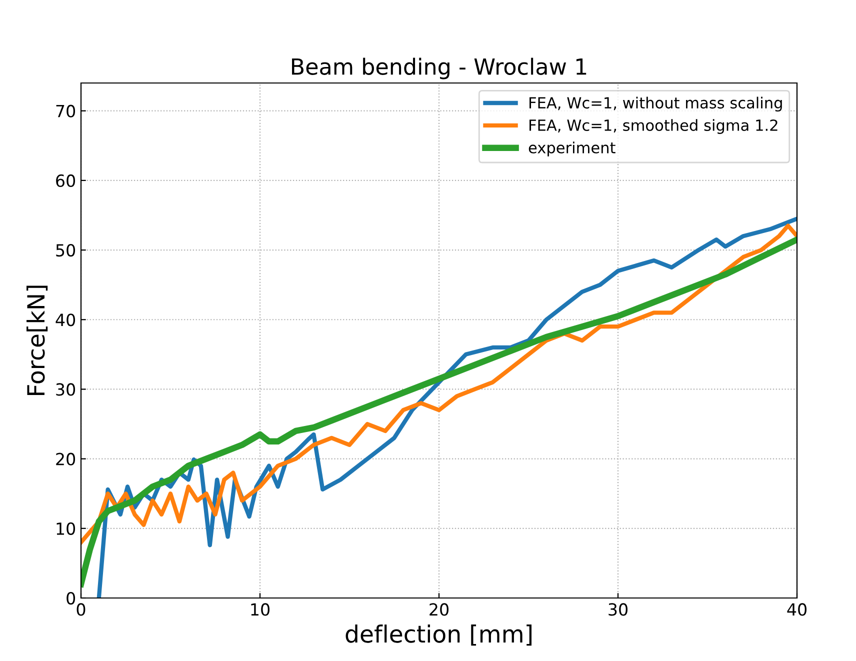 The image size is (856, 661). What do you see at coordinates (439, 69) in the screenshot?
I see `chart-title: Beam bending - Wroclaw 1` at bounding box center [439, 69].